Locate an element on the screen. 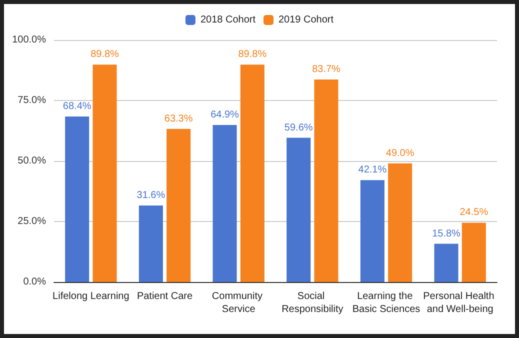  data-label: 24.5% is located at coordinates (474, 212).